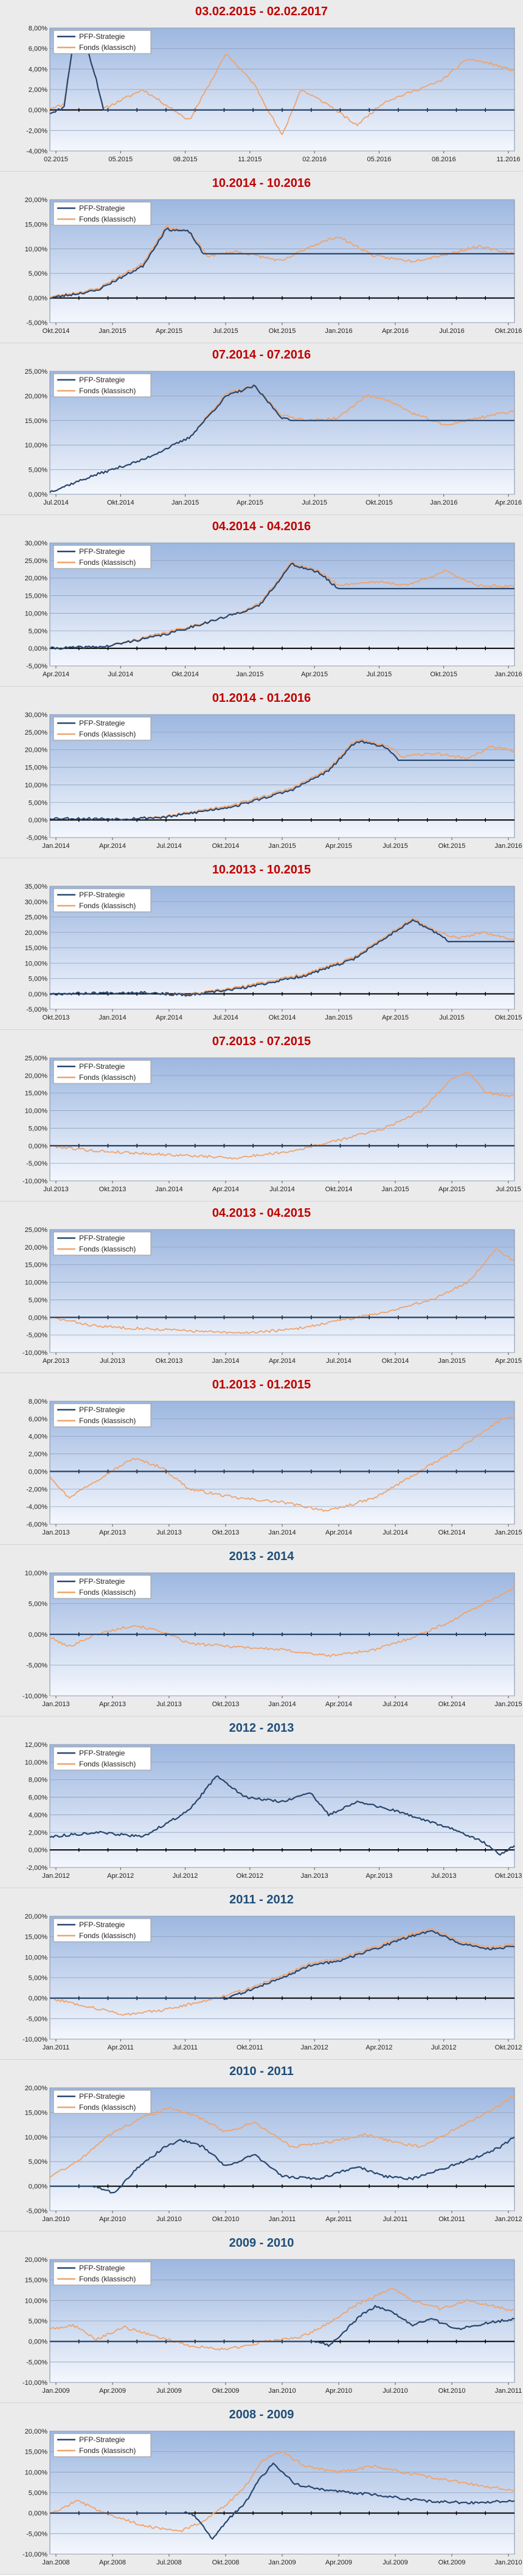 The image size is (523, 2576). I want to click on x-tick-label: Okt.2010, so click(452, 2391).